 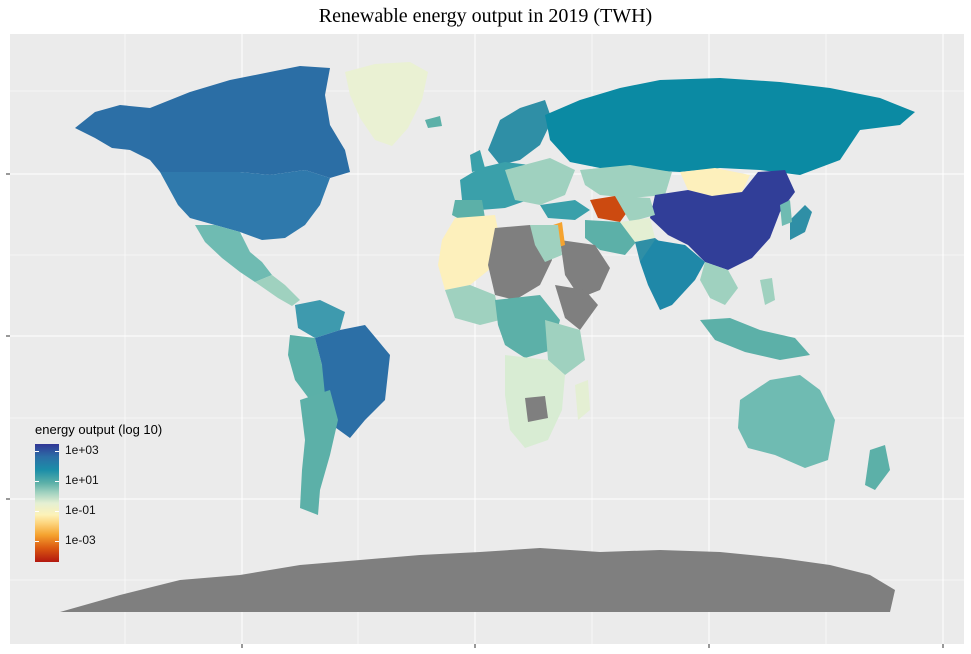 What do you see at coordinates (469, 252) in the screenshot?
I see `region-north-africa-west` at bounding box center [469, 252].